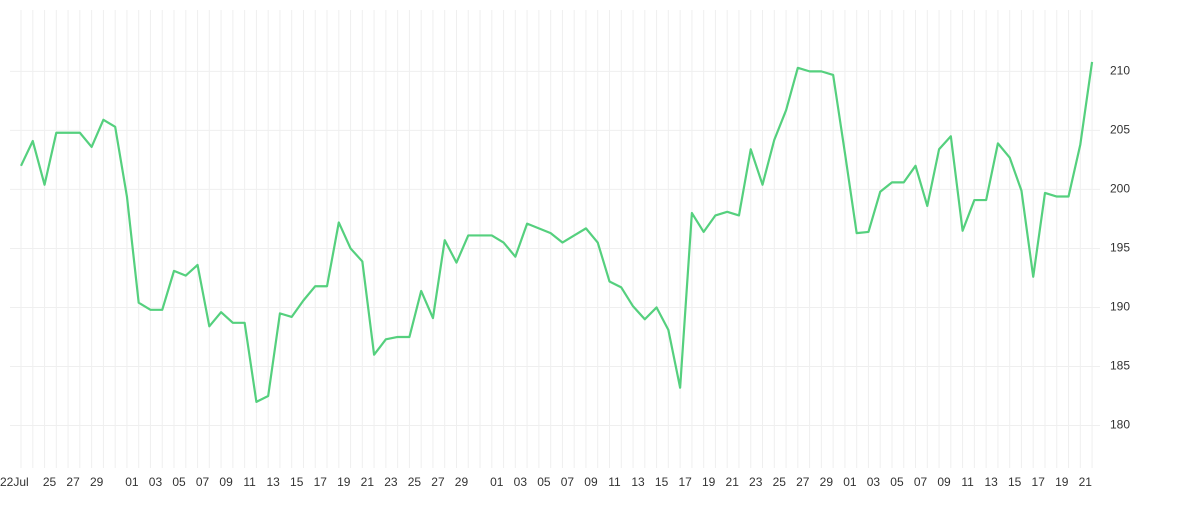 This screenshot has width=1200, height=505. What do you see at coordinates (1120, 248) in the screenshot?
I see `y-tick-label: 195` at bounding box center [1120, 248].